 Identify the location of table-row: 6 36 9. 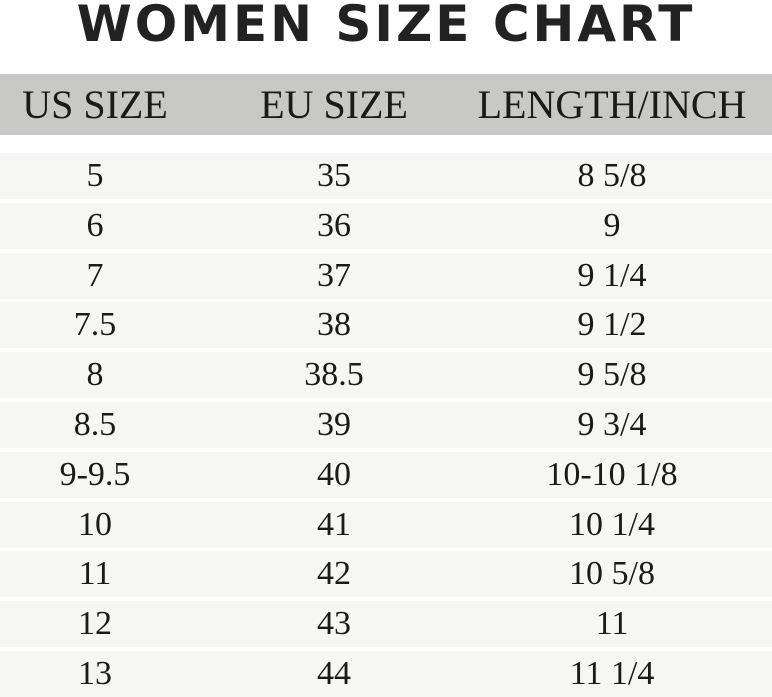
(386, 225).